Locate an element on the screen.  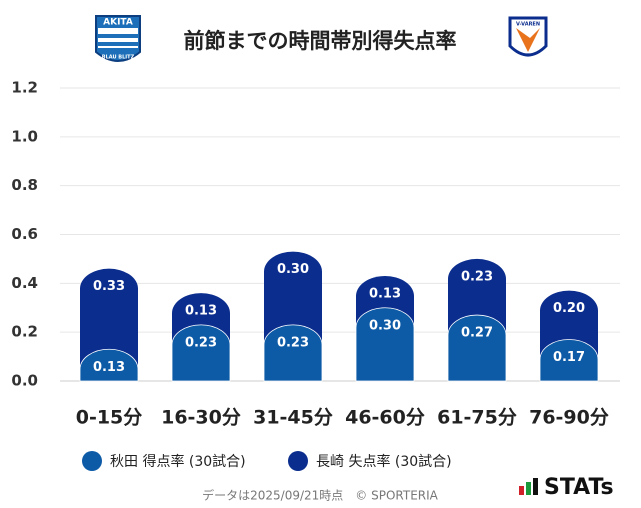
legend-label: 長崎 失点率 (30試合) is located at coordinates (384, 461).